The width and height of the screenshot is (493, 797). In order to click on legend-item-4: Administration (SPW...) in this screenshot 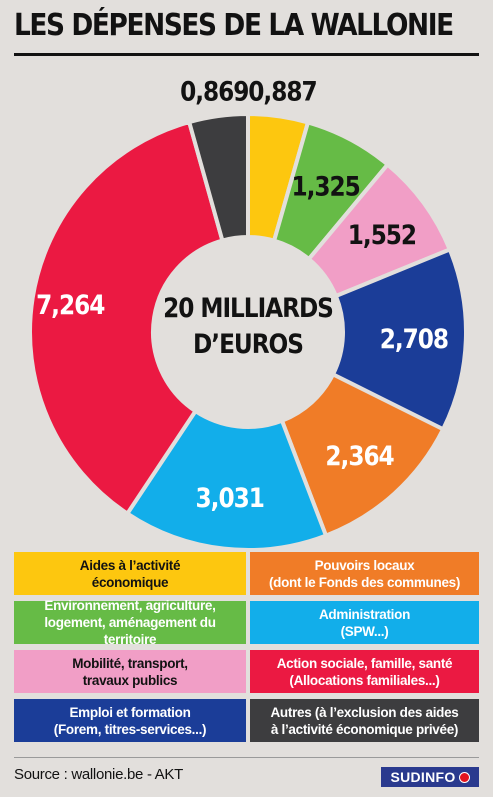, I will do `click(364, 622)`.